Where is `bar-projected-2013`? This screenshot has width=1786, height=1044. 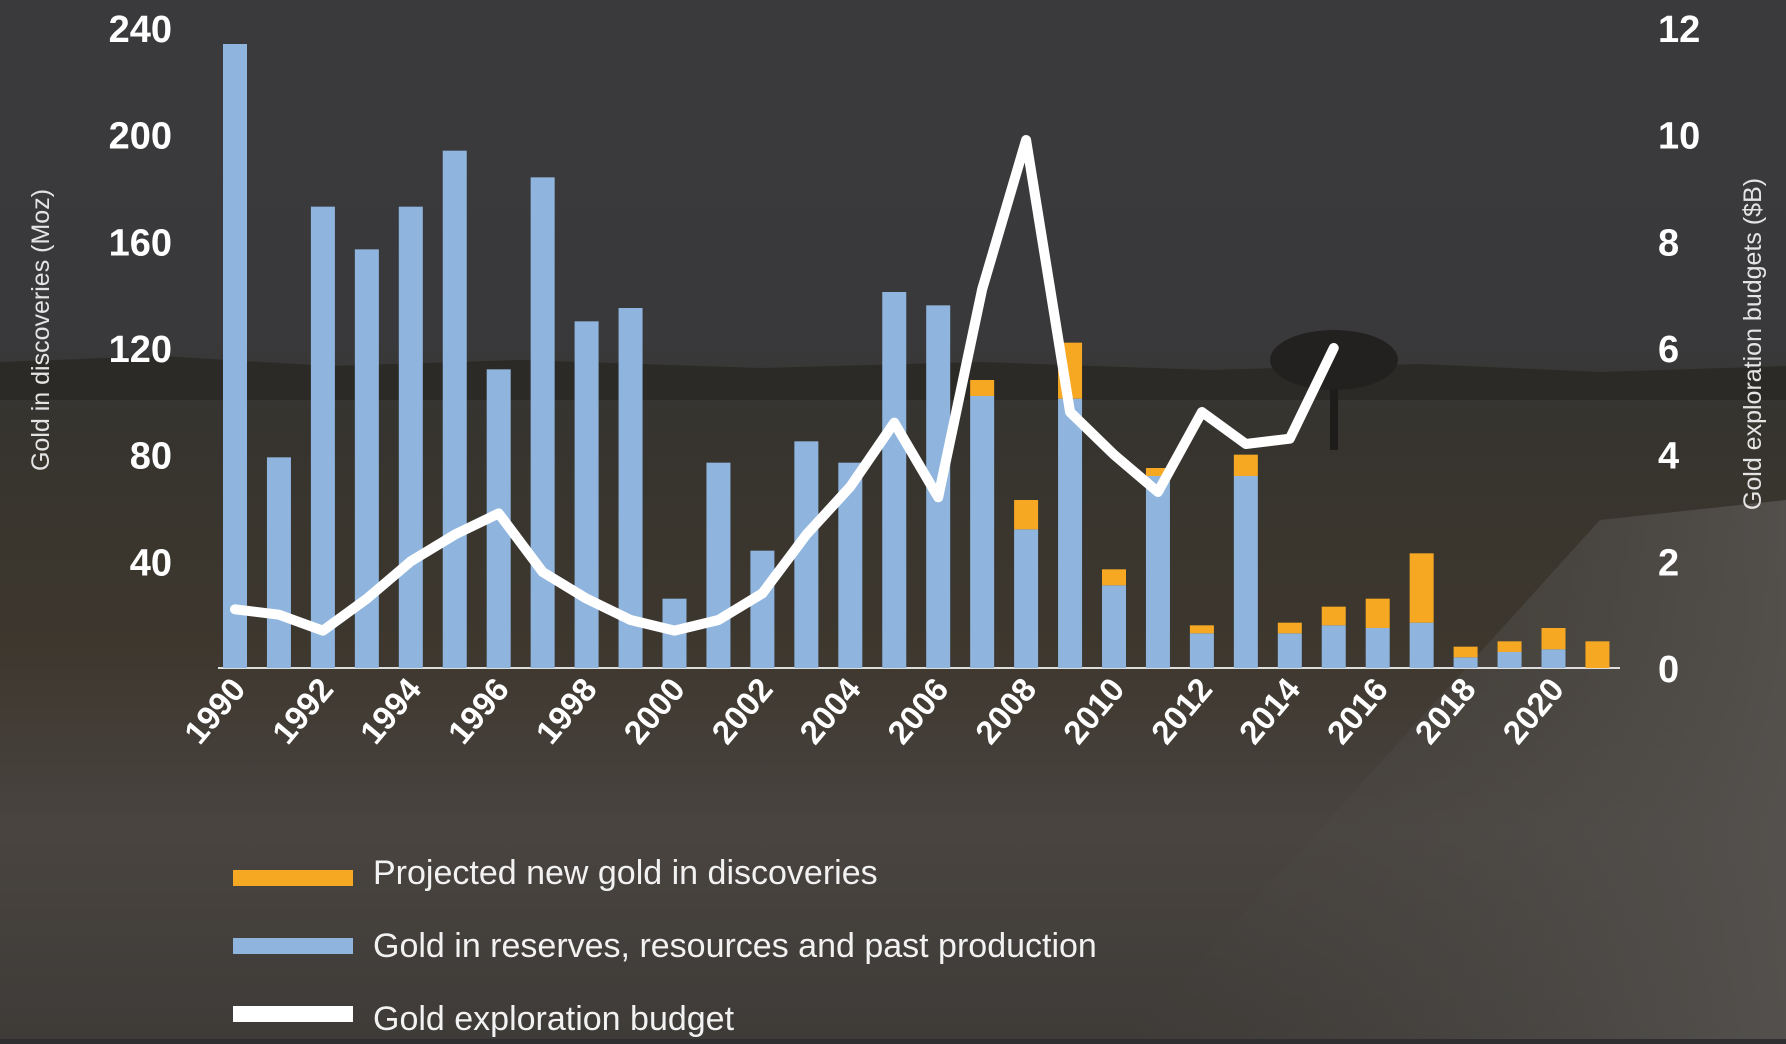
bar-projected-2013 is located at coordinates (1245, 465).